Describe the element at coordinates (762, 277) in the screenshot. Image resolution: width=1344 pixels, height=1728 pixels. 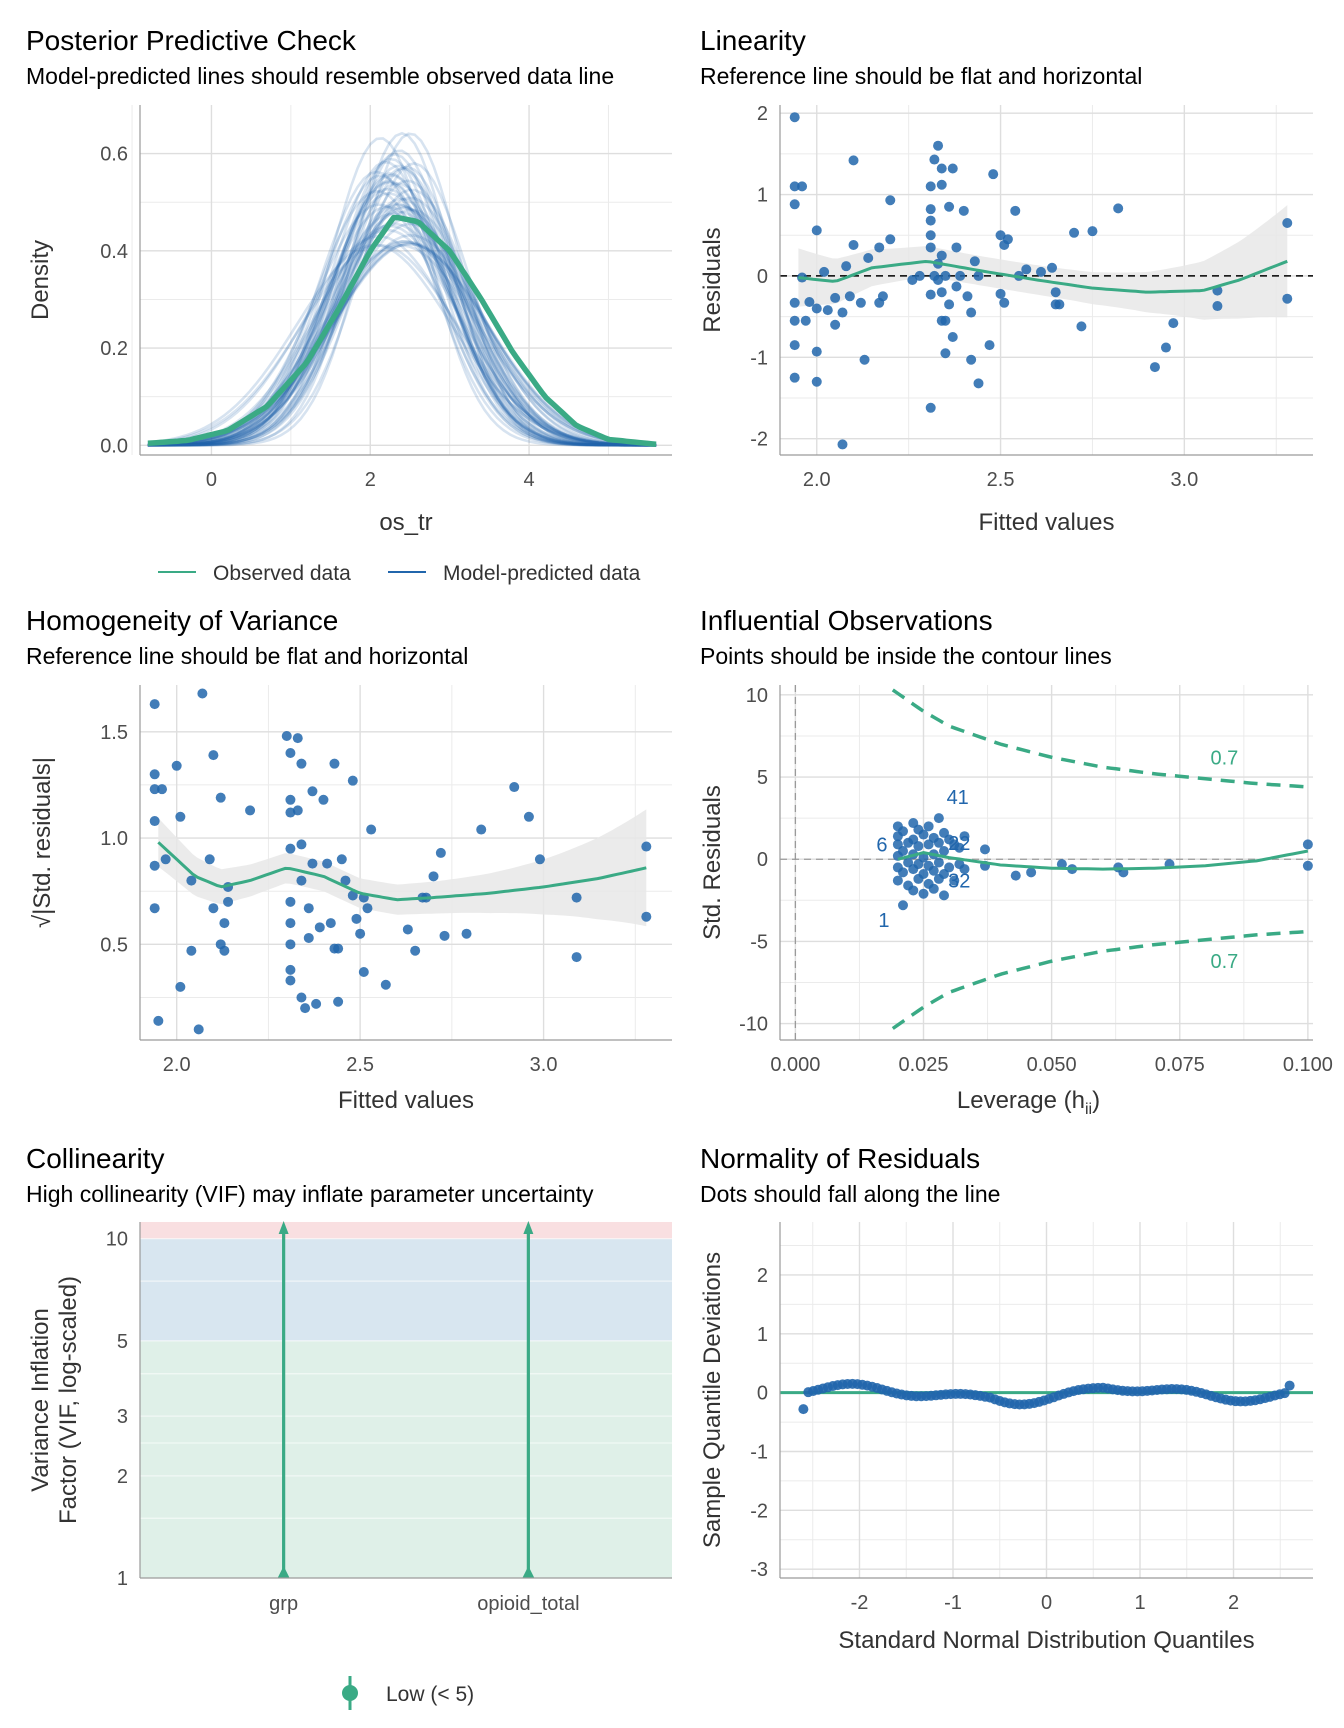
I see `y-tick-label: 0` at that location.